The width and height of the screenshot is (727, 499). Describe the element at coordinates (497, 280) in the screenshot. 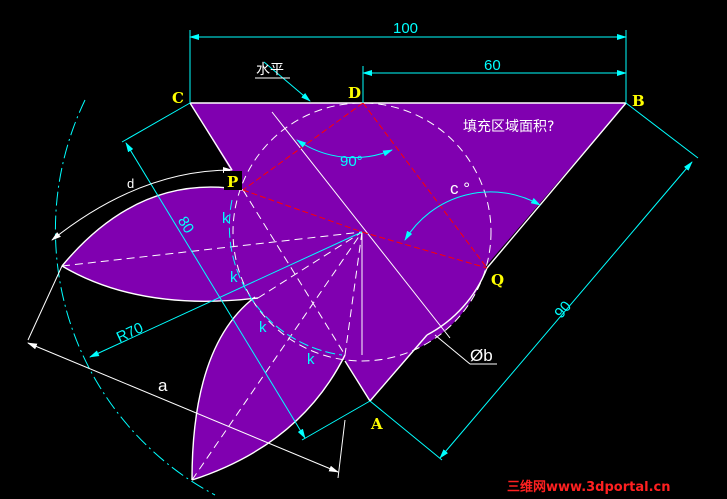

I see `point-q-label: Q` at that location.